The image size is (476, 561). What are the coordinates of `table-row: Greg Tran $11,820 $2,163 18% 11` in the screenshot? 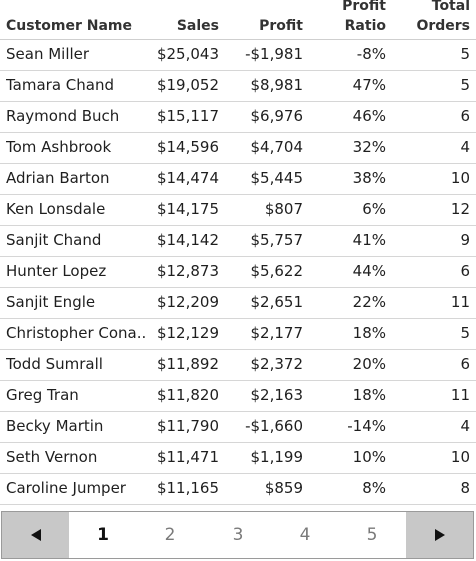 It's located at (238, 396).